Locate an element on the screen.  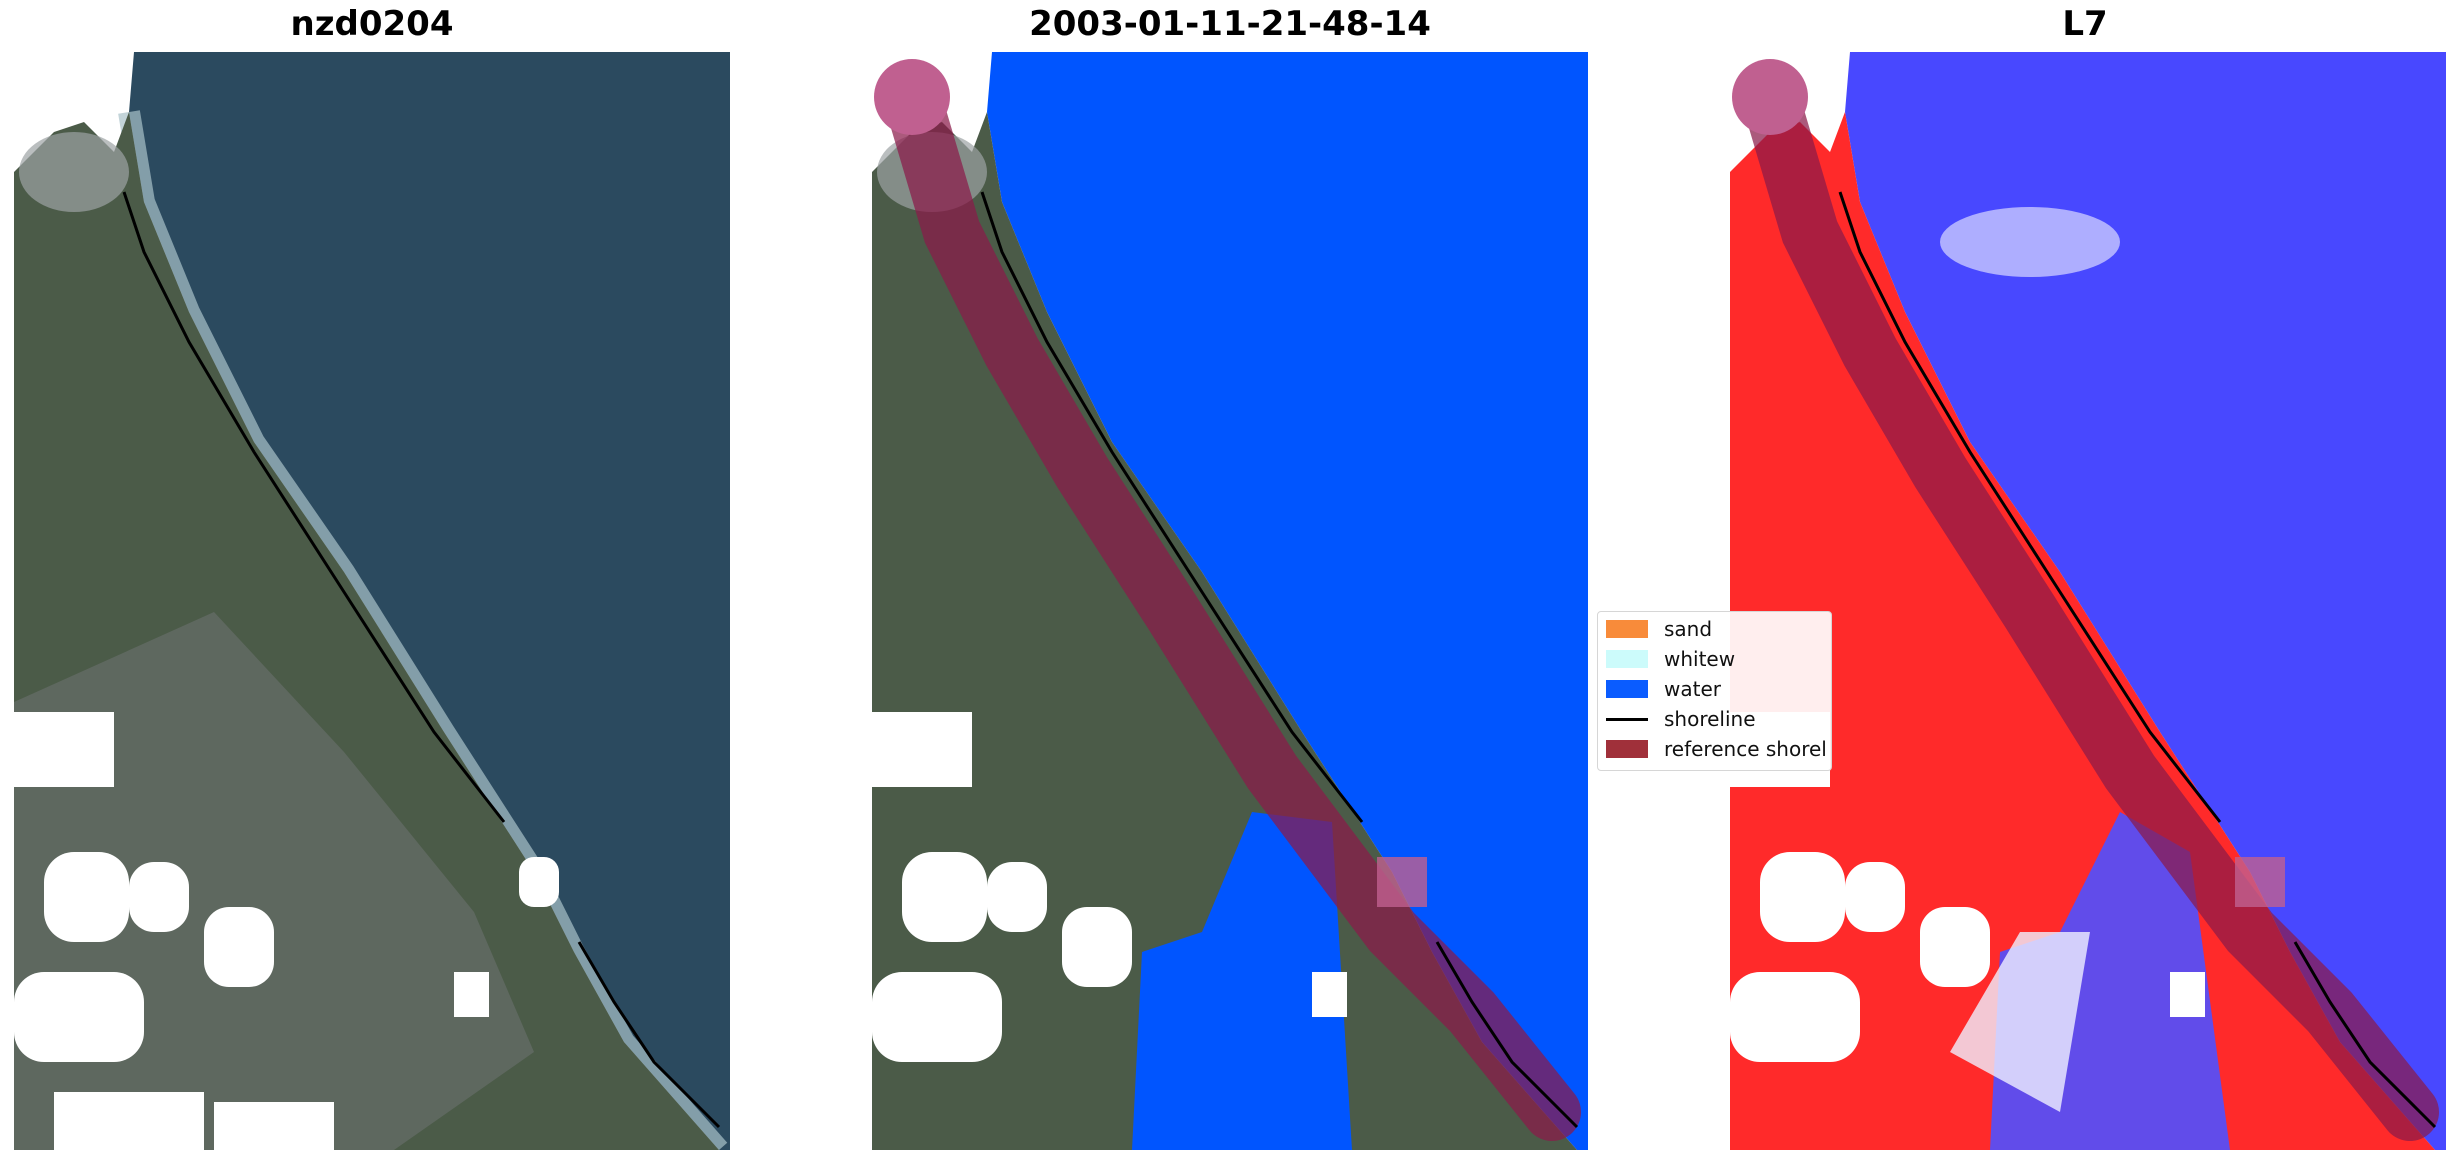
panel-title-satellite: L7 is located at coordinates (2085, 24).